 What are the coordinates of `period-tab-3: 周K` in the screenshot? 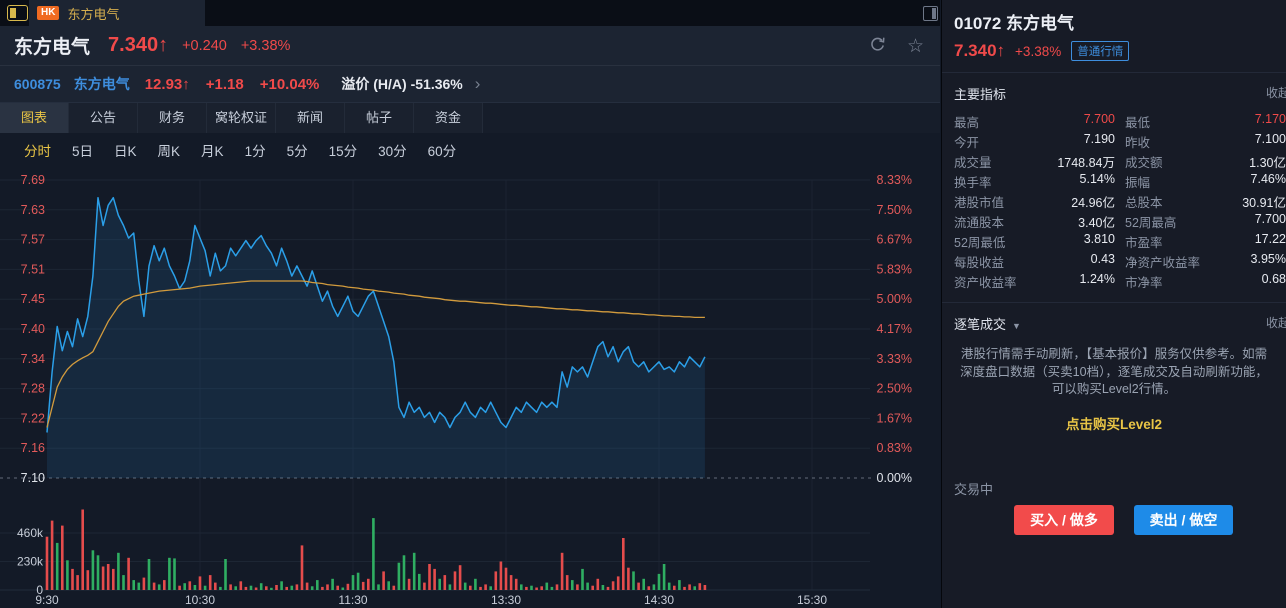 It's located at (169, 151).